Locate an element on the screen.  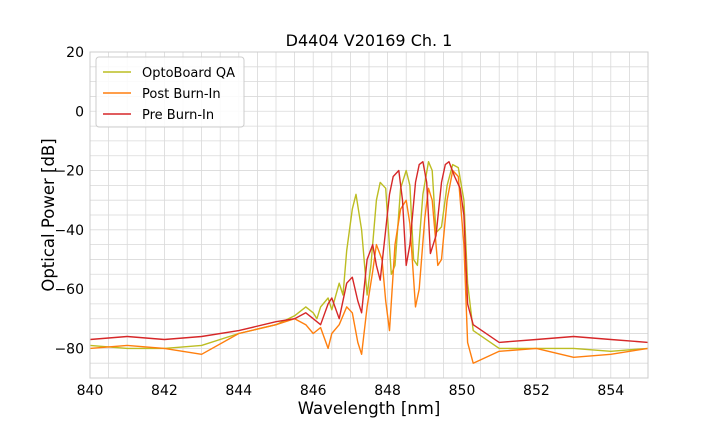
x-tick-label: 842 is located at coordinates (164, 391).